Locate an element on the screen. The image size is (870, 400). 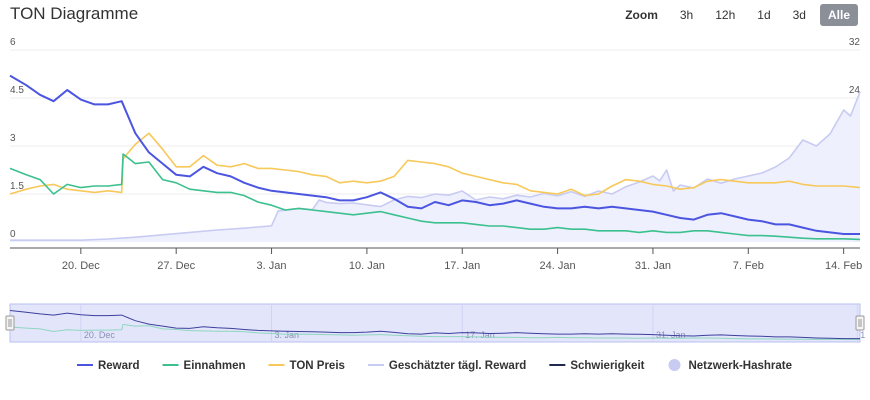
x-tick-label: 31. Jan is located at coordinates (653, 266).